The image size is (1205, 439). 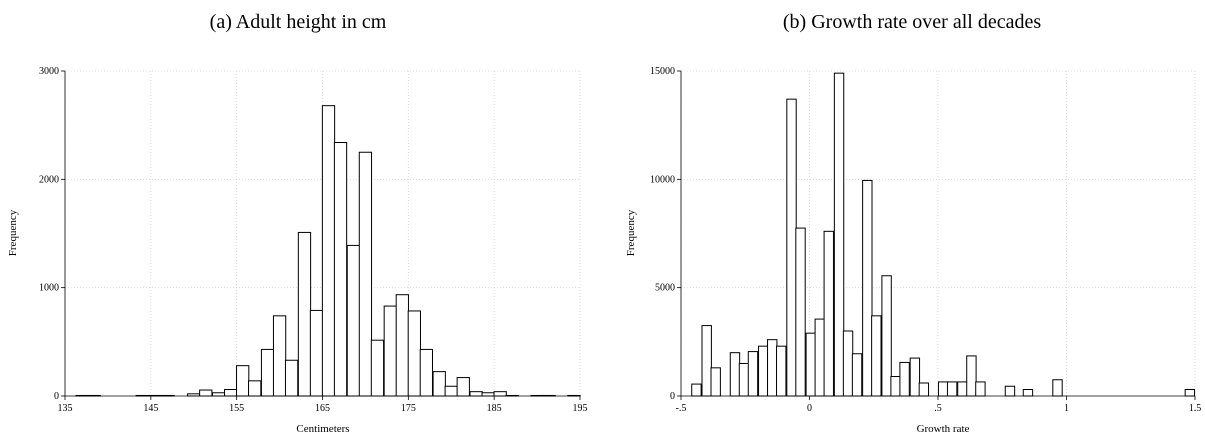 I want to click on x-tick-label: 185, so click(x=494, y=408).